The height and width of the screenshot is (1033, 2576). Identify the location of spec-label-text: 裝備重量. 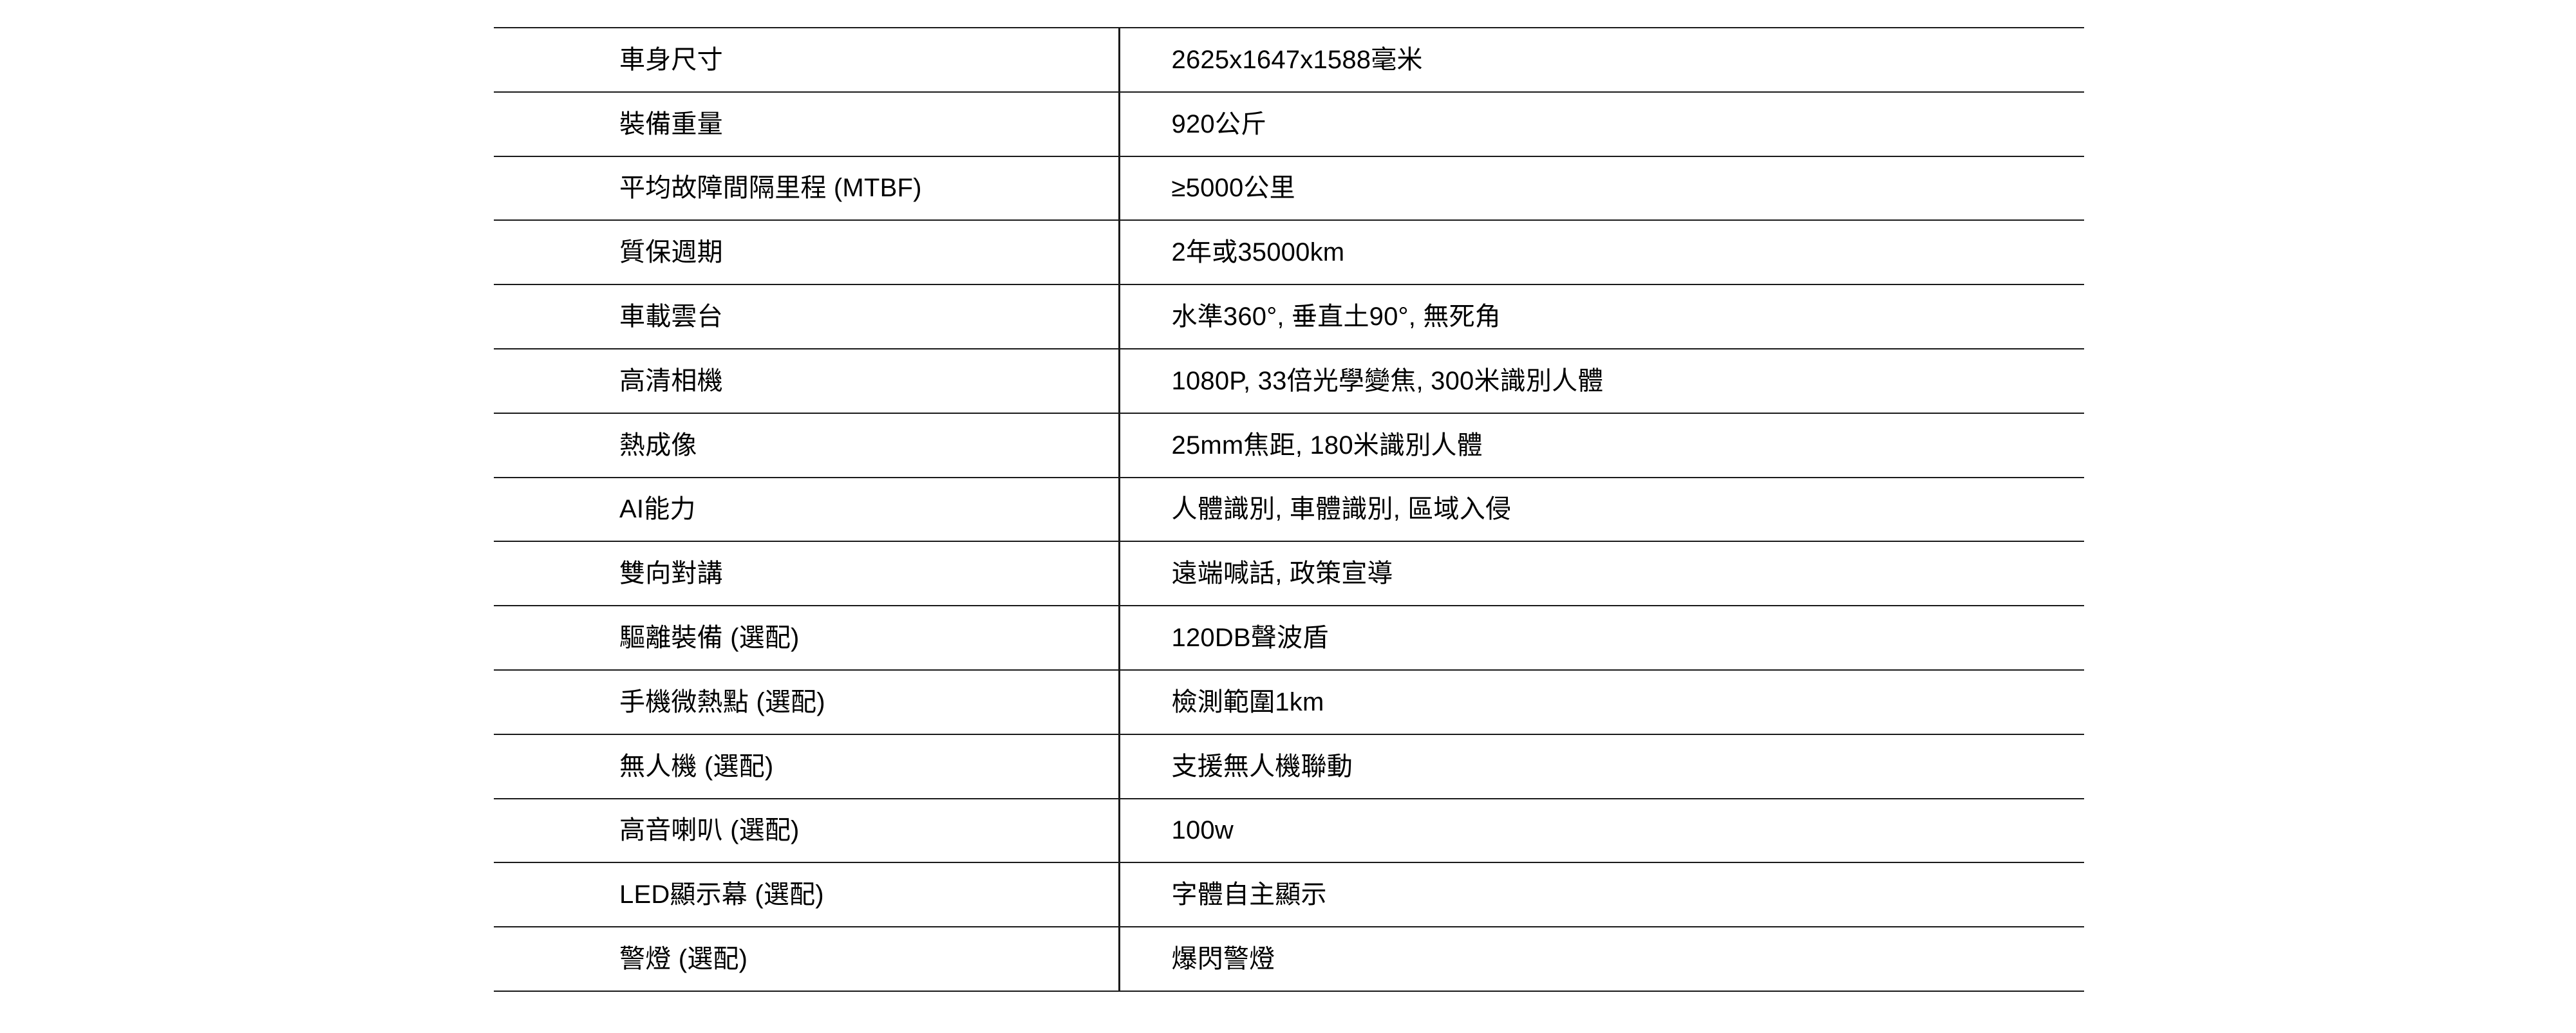
(671, 123).